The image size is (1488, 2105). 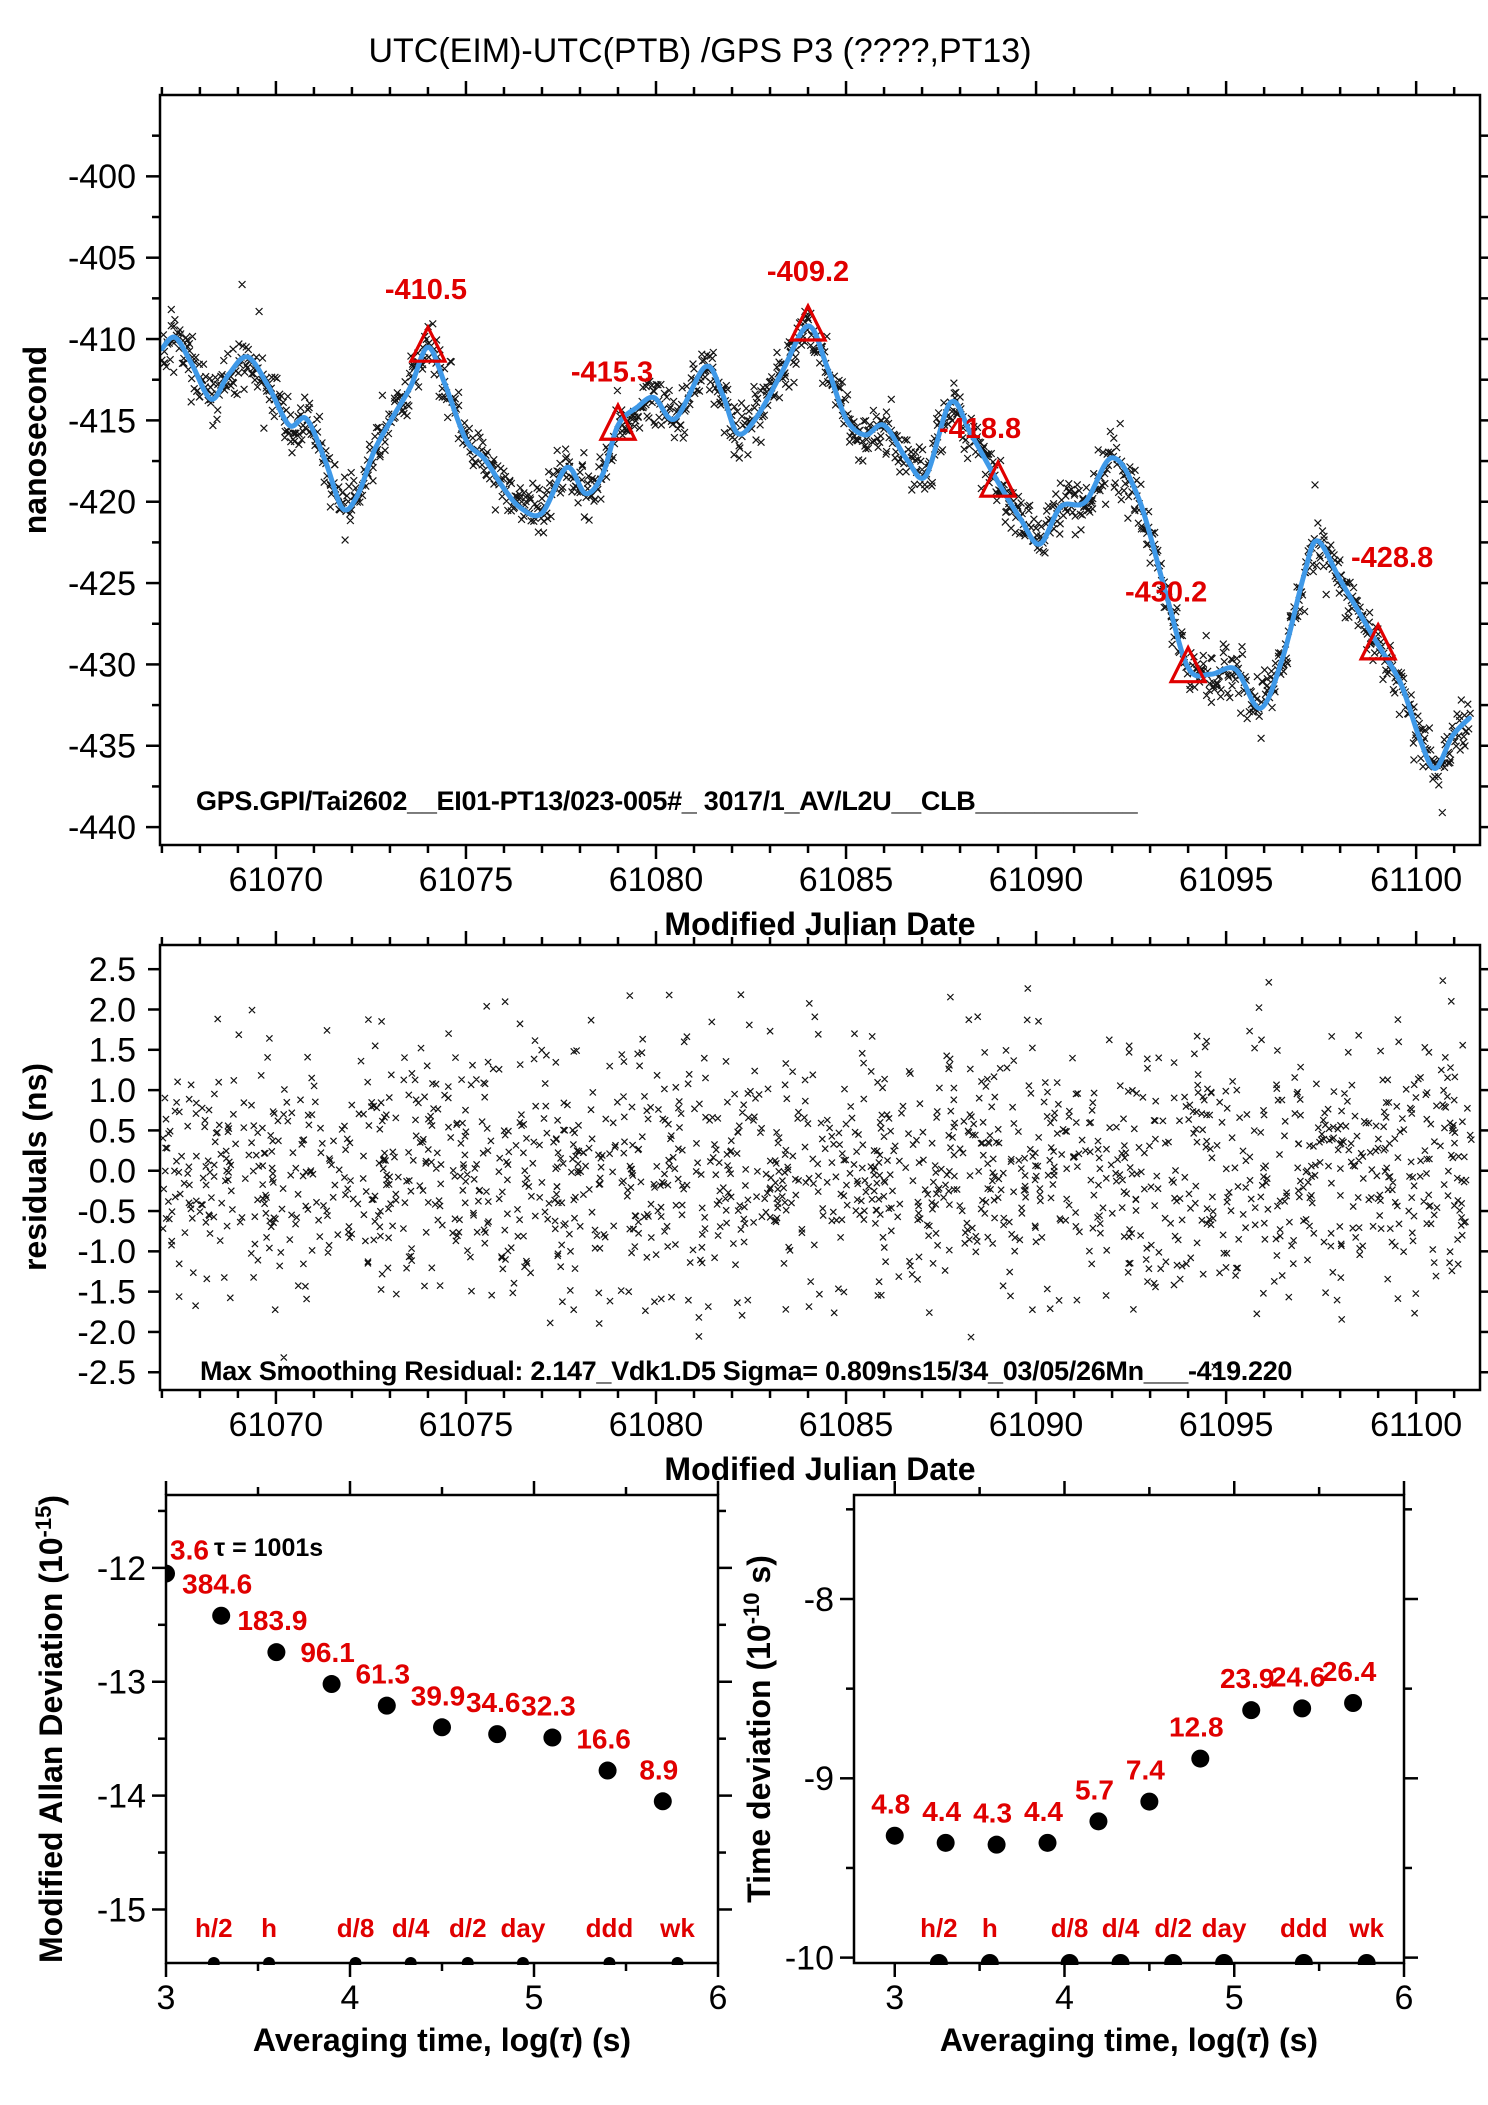 I want to click on y-tick-label: -415, so click(x=102, y=421).